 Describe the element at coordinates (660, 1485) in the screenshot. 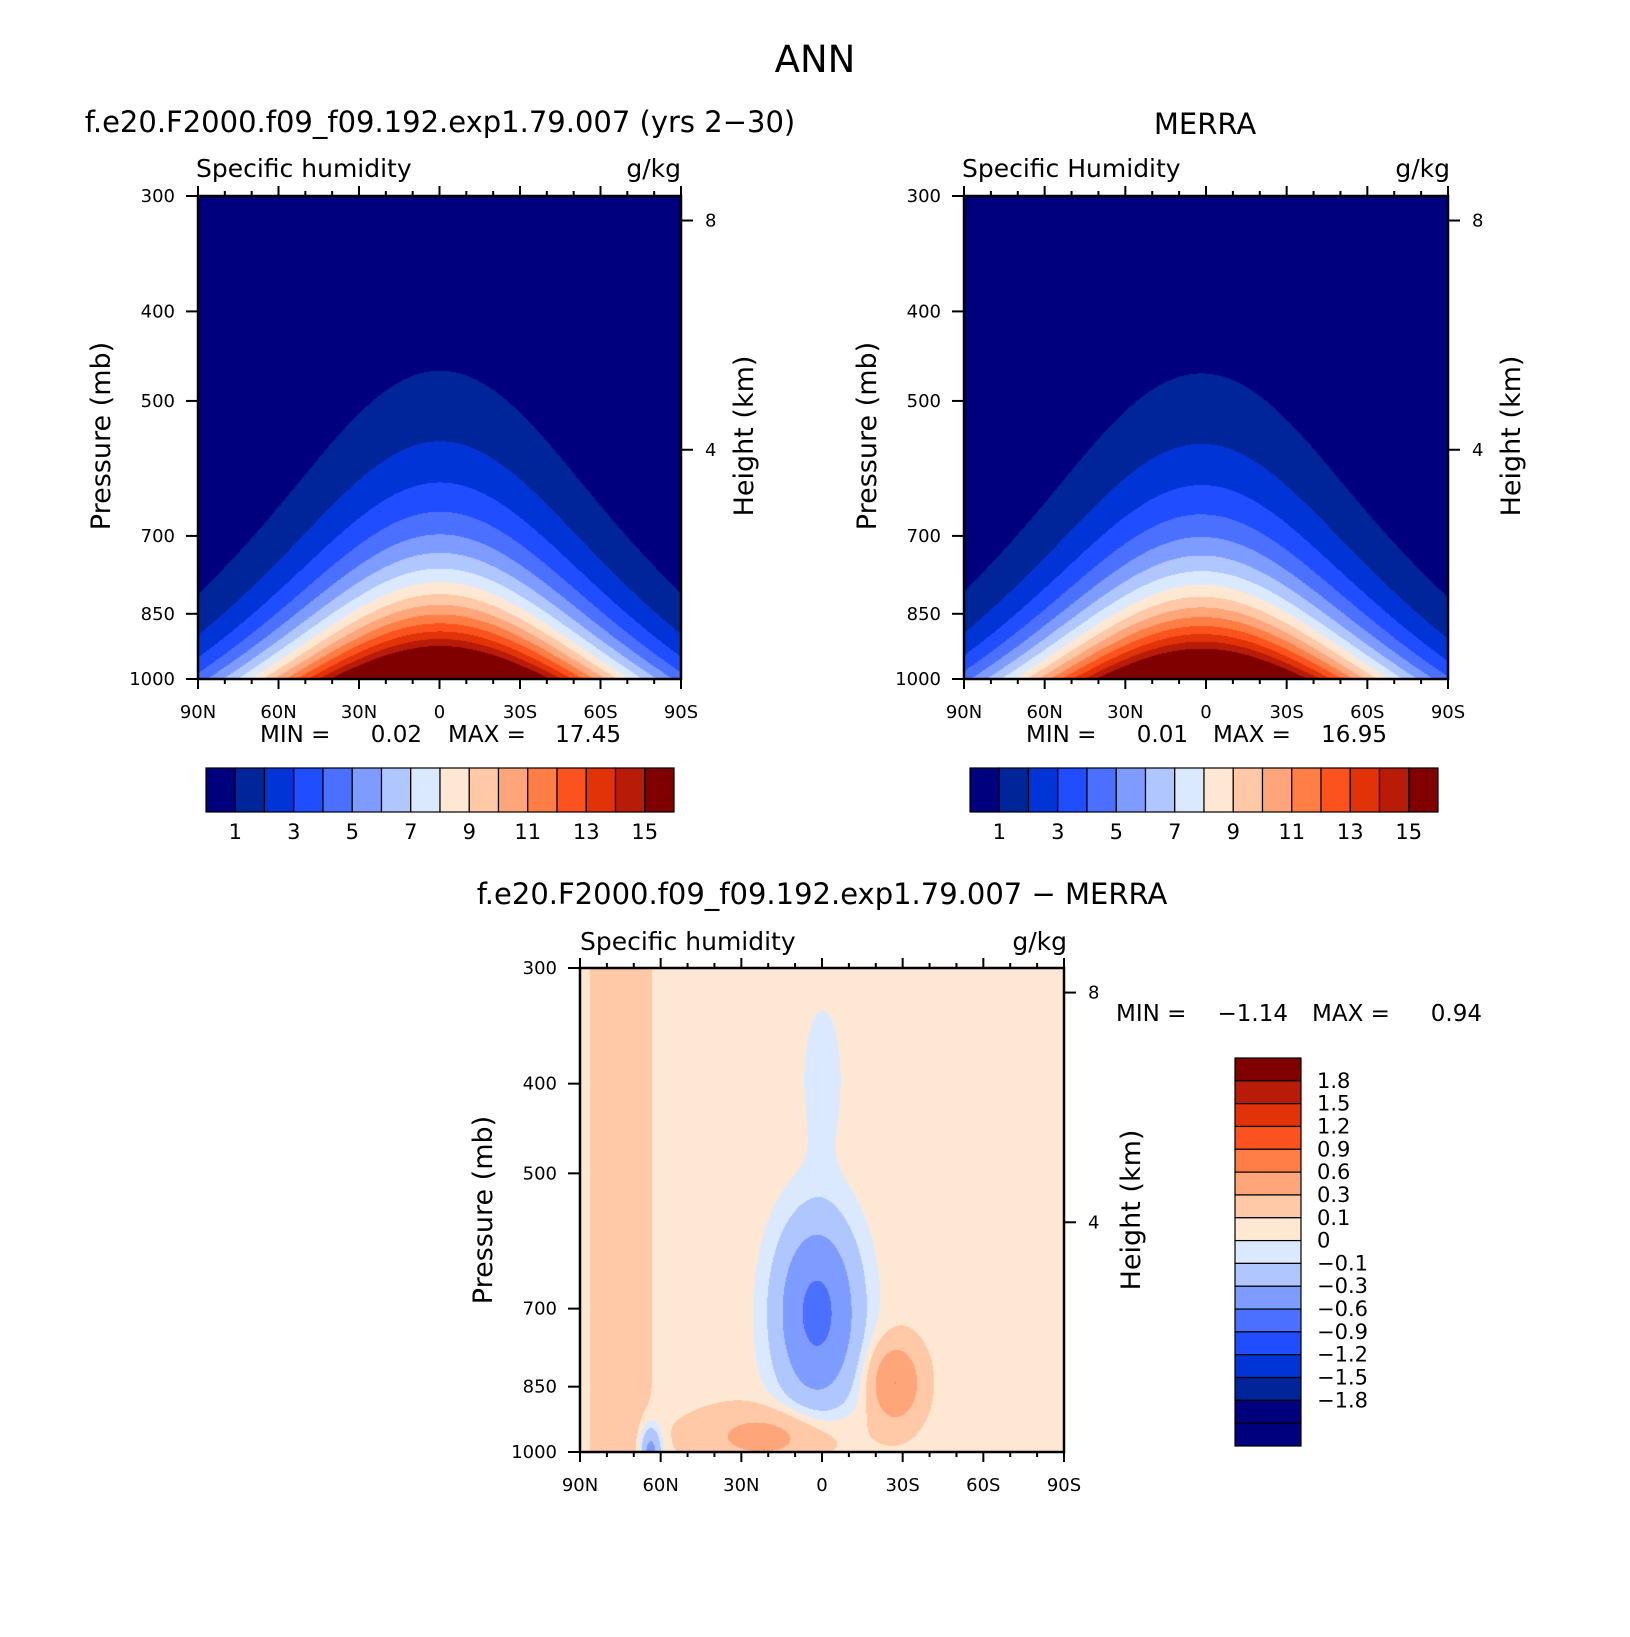

I see `x-tick-label: 60N` at that location.